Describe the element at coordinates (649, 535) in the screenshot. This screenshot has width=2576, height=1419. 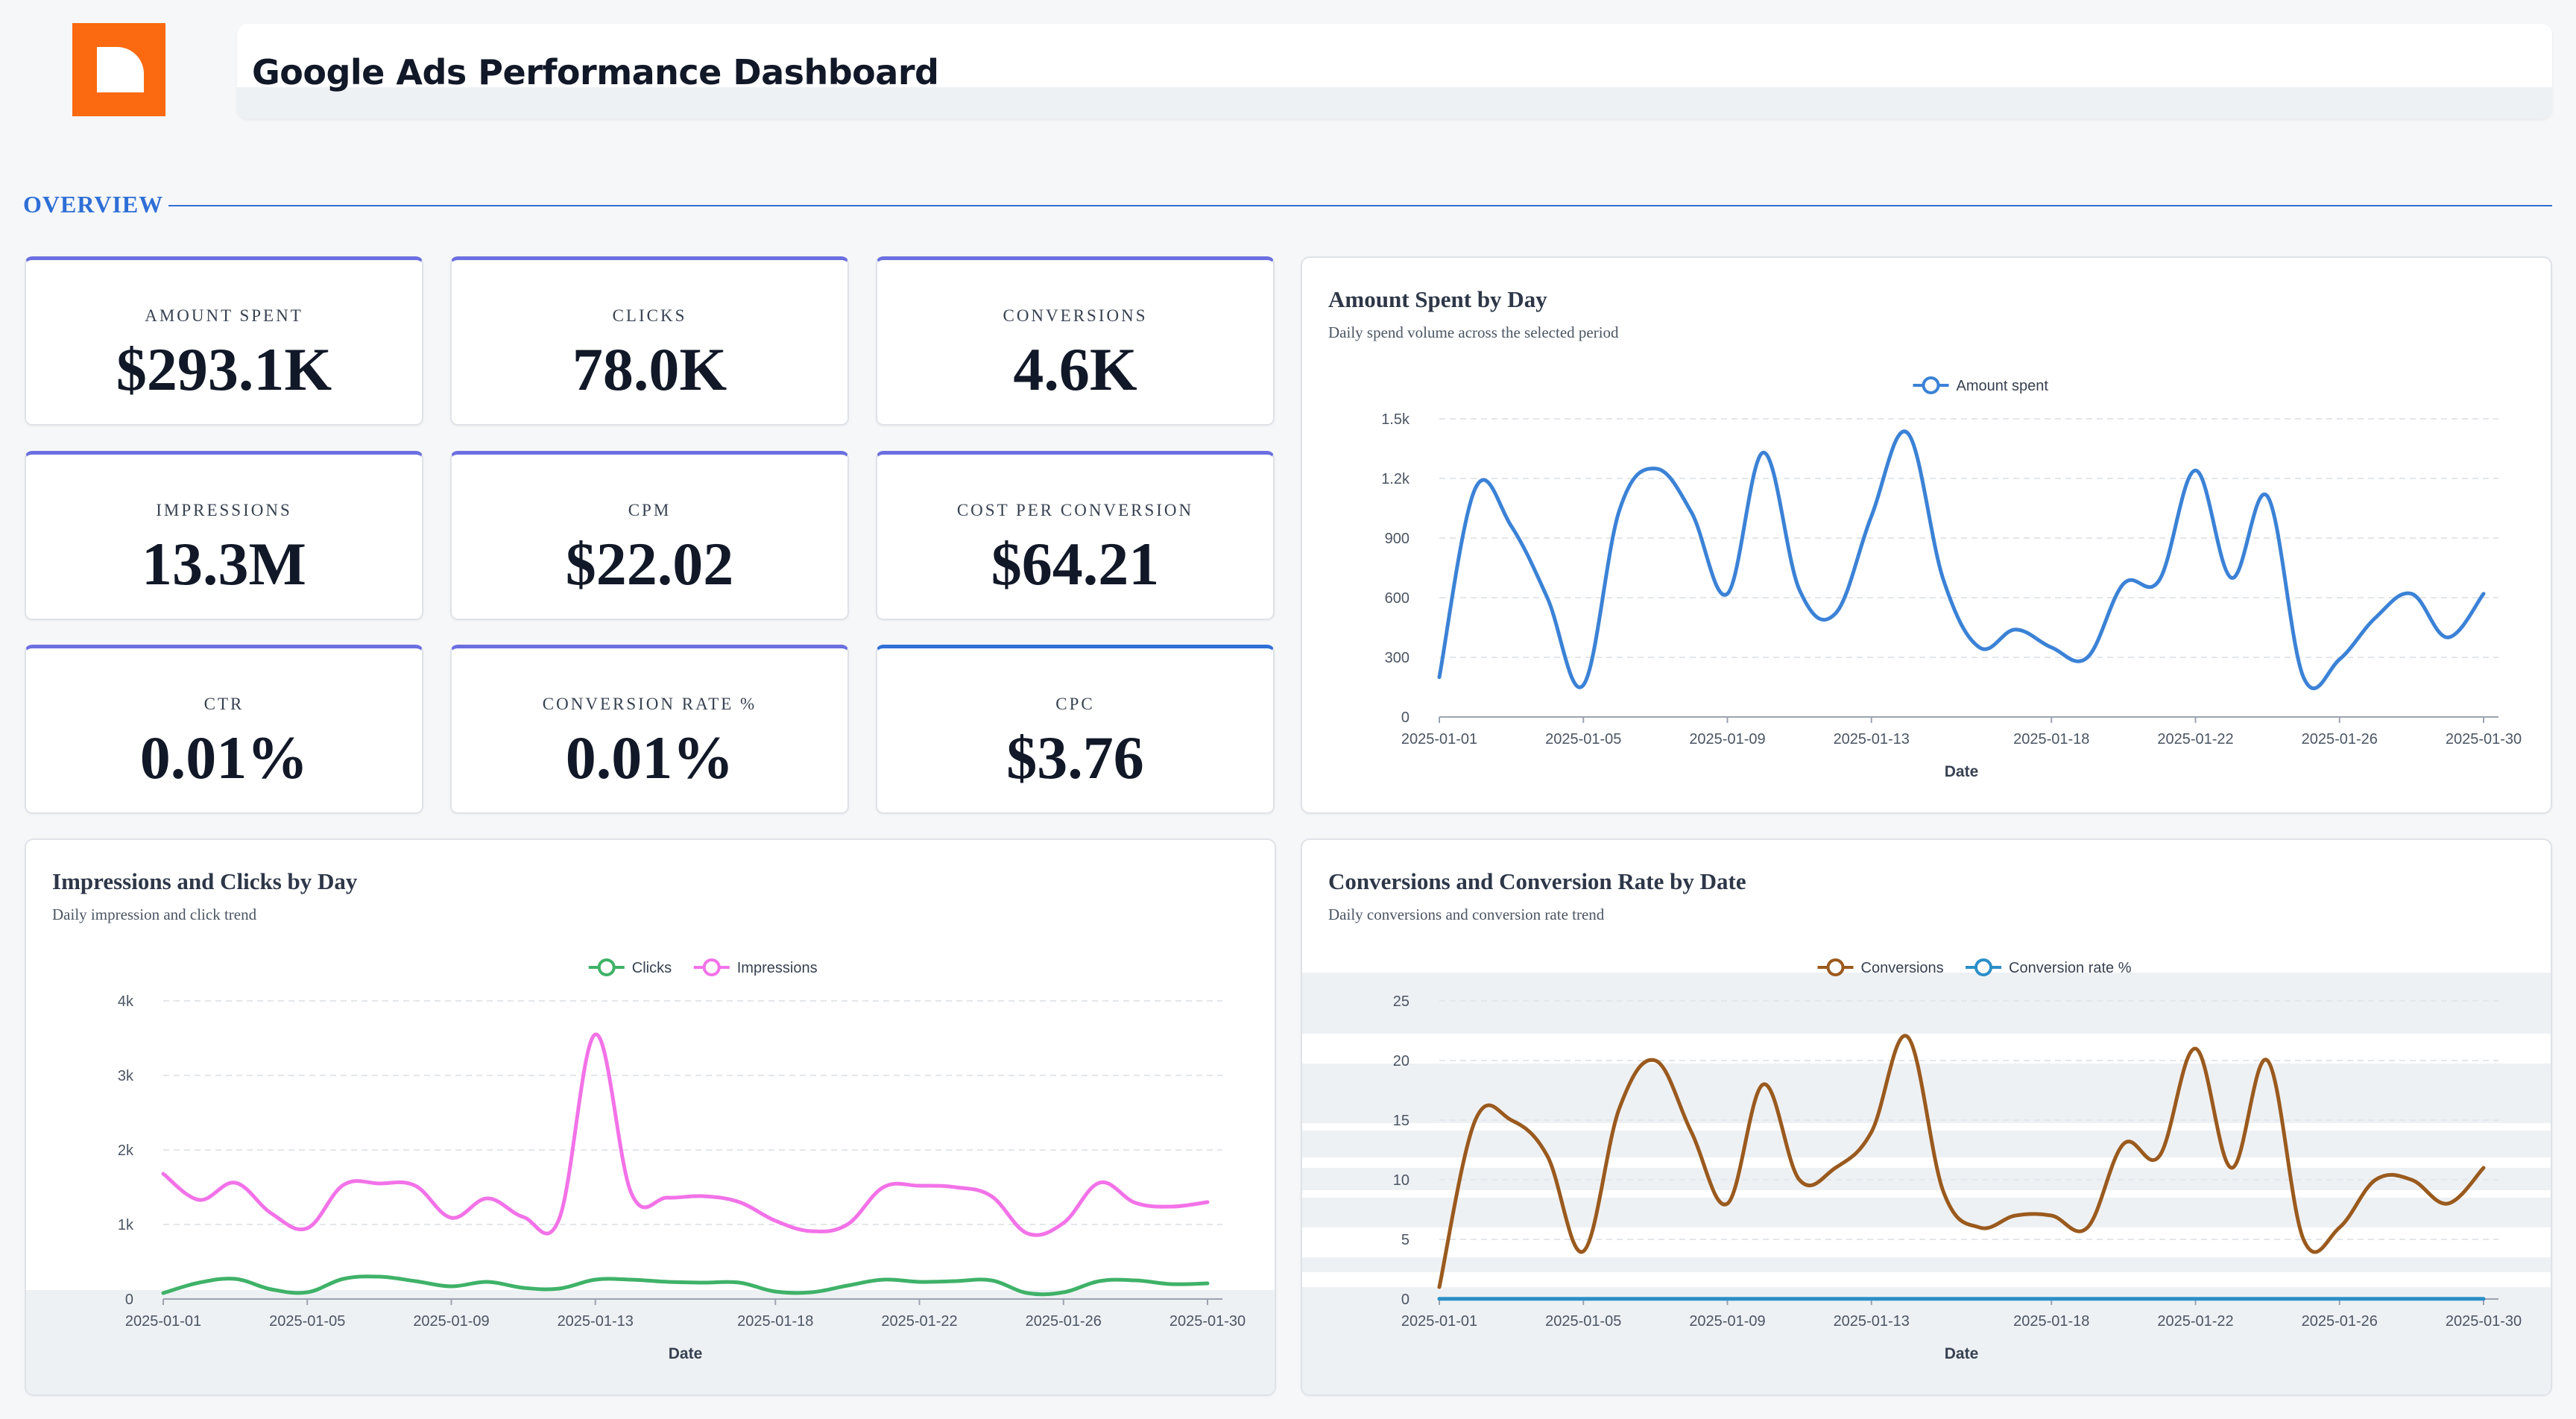
I see `kpi-card-cpm: CPM $22.02` at that location.